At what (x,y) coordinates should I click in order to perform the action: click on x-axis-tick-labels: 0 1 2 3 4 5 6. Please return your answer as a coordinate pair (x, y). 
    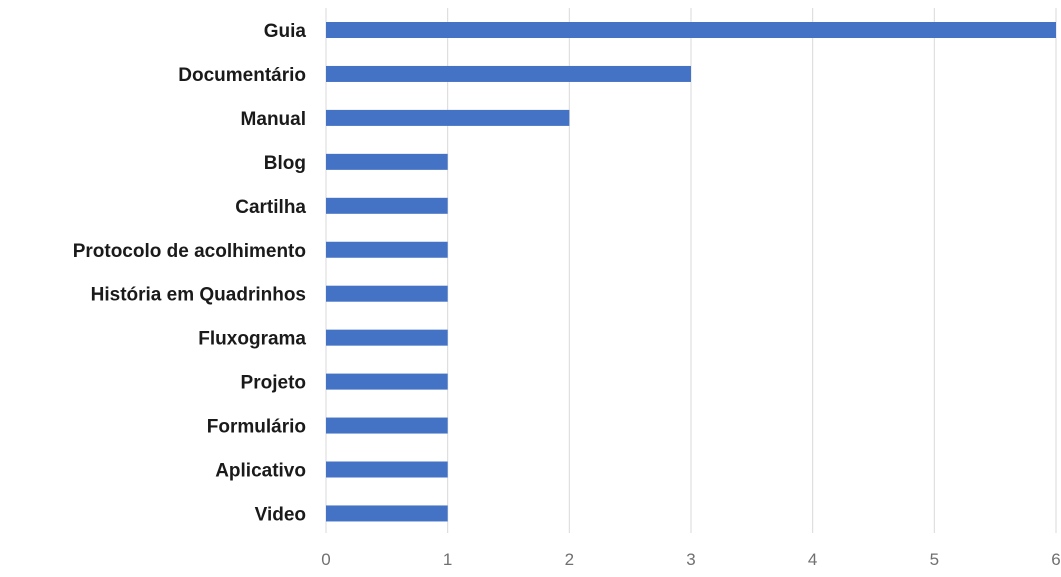
    Looking at the image, I should click on (690, 559).